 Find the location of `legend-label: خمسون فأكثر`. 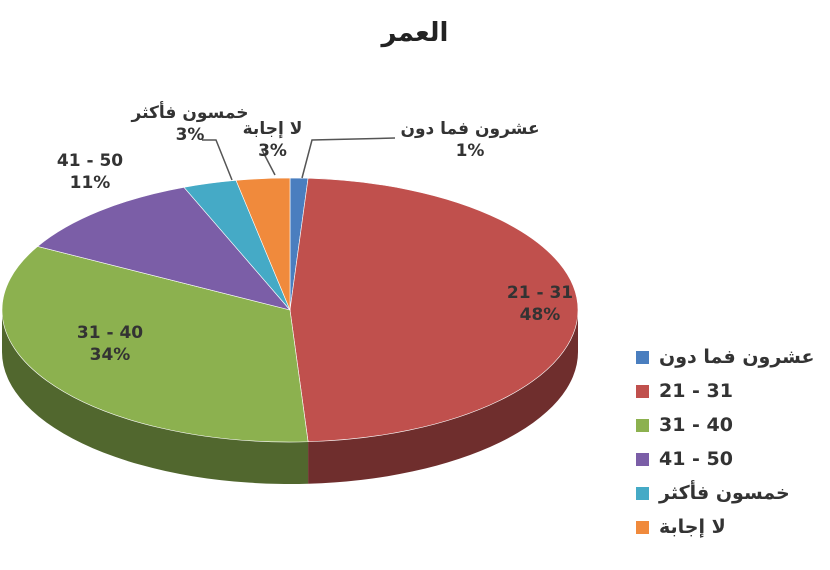

legend-label: خمسون فأكثر is located at coordinates (724, 493).